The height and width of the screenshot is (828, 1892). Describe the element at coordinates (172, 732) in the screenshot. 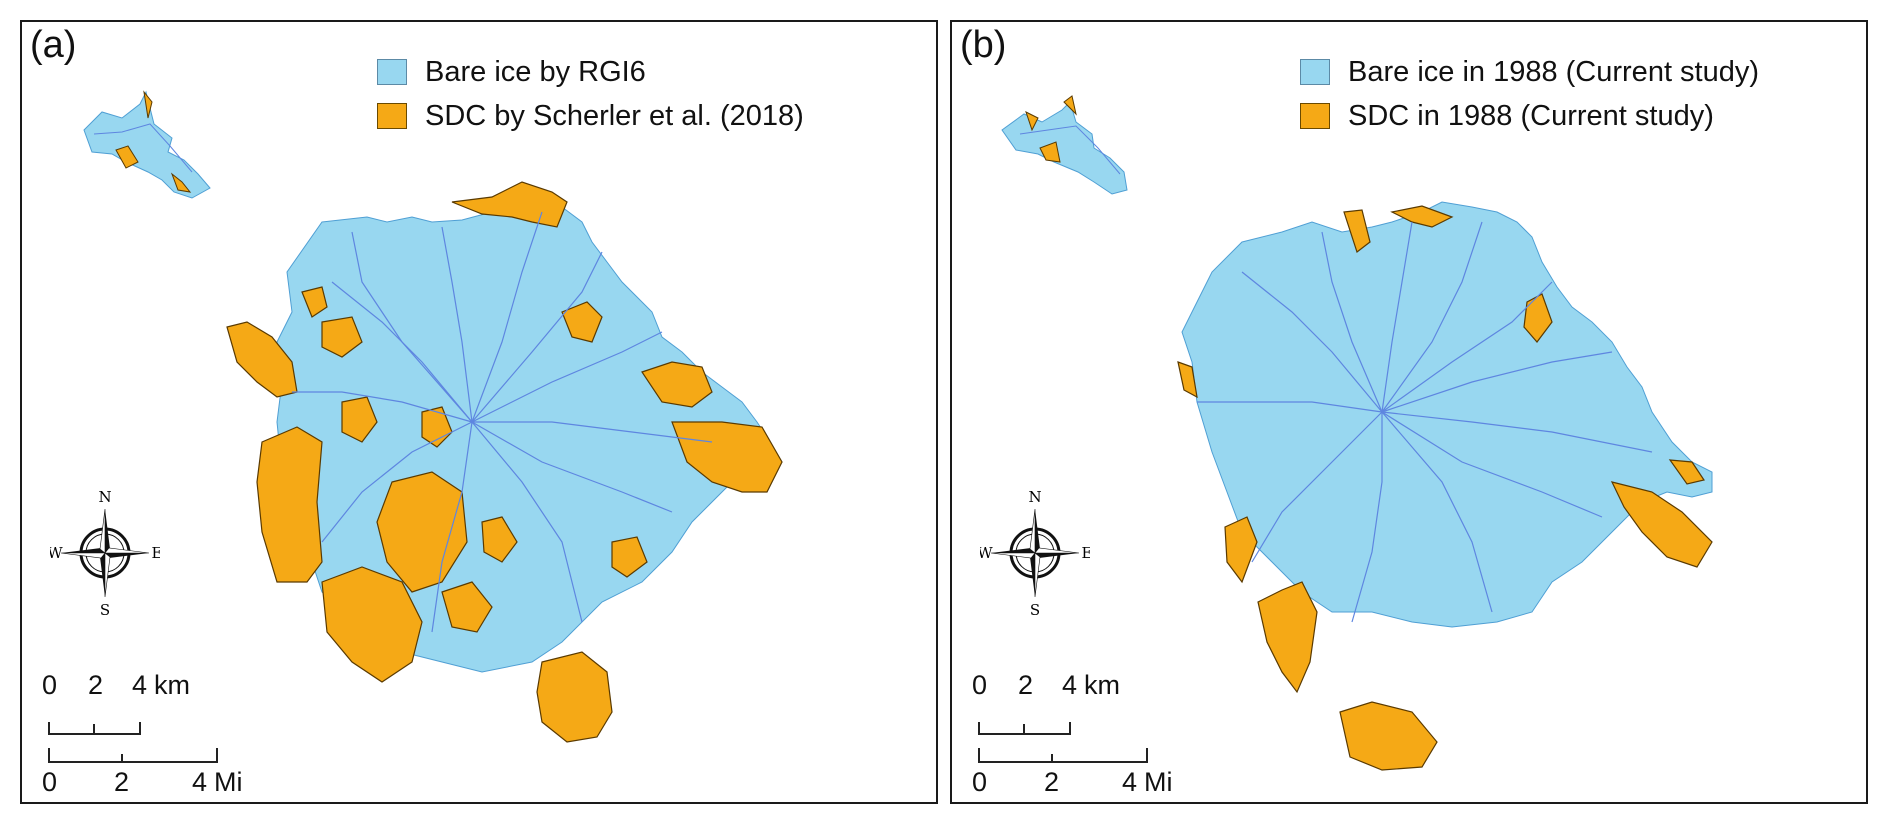

I see `scale-bar-a: 0 2 4 km 0 2 4 Mi` at that location.